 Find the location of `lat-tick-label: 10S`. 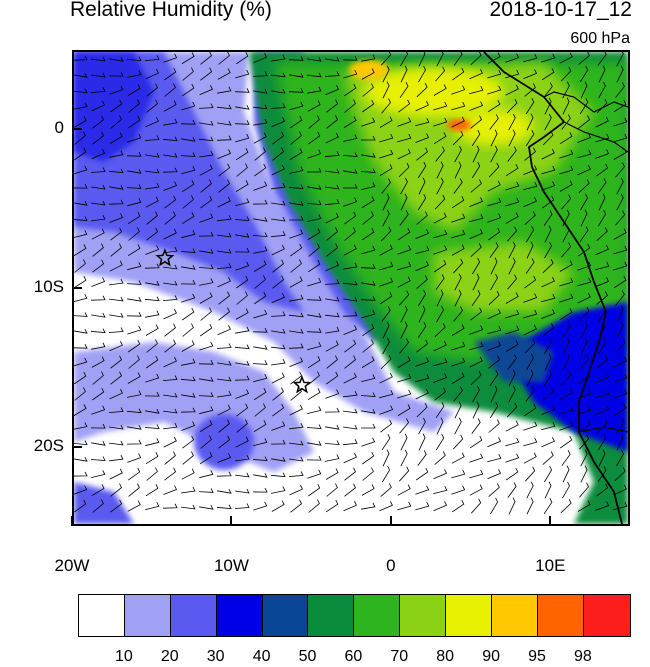

lat-tick-label: 10S is located at coordinates (48, 286).